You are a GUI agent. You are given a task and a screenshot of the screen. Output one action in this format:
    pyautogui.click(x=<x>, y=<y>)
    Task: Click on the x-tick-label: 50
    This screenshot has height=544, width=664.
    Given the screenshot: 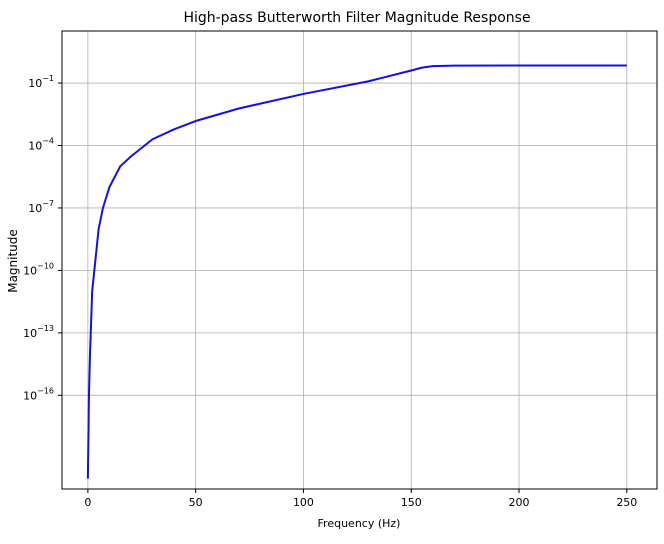 What is the action you would take?
    pyautogui.click(x=196, y=502)
    